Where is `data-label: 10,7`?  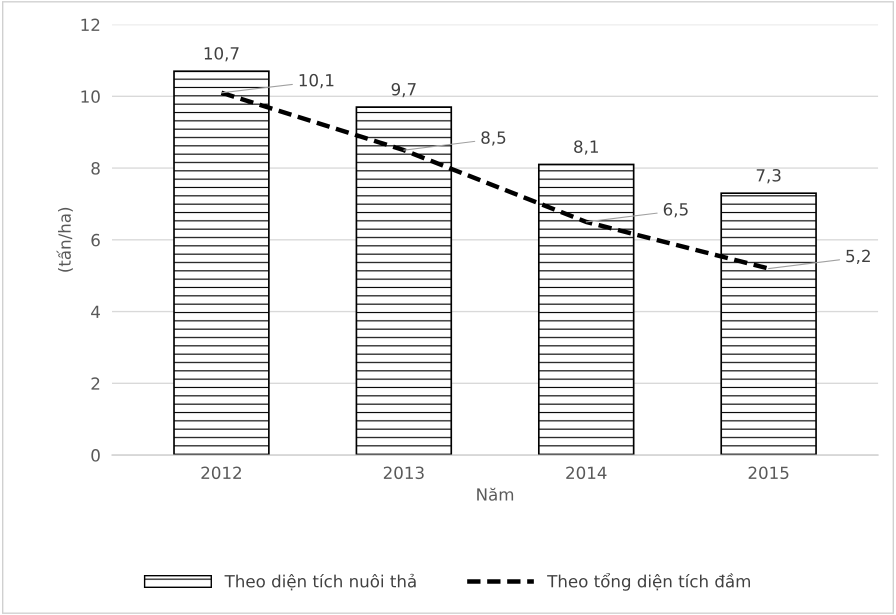
data-label: 10,7 is located at coordinates (221, 54).